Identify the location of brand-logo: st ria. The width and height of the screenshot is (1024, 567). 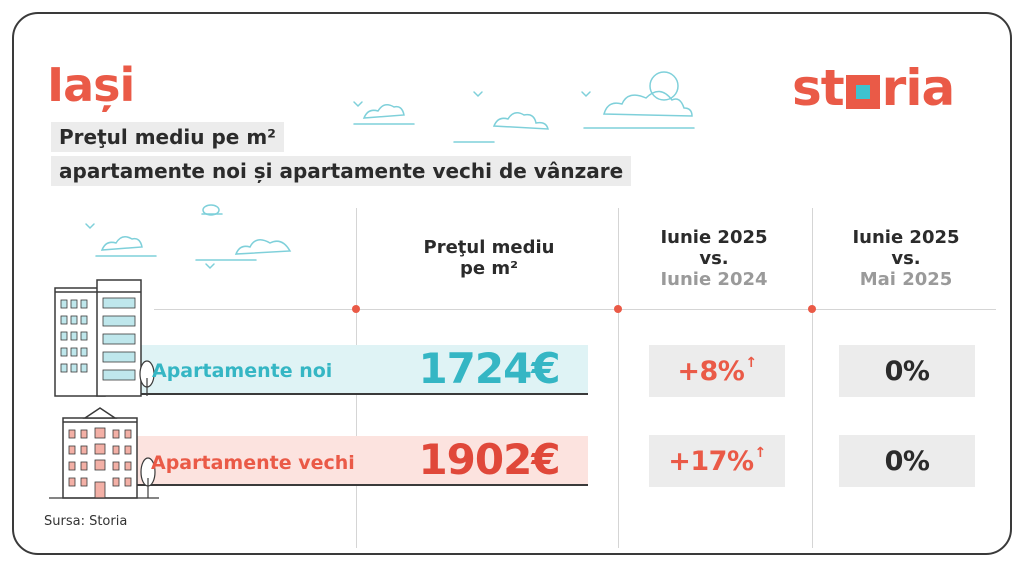
(874, 88).